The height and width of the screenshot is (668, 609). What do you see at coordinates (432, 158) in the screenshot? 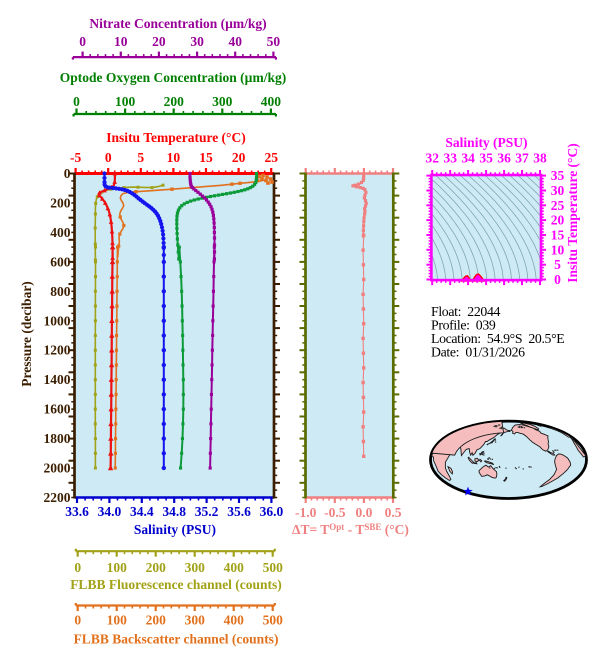
I see `svg-text: 32` at bounding box center [432, 158].